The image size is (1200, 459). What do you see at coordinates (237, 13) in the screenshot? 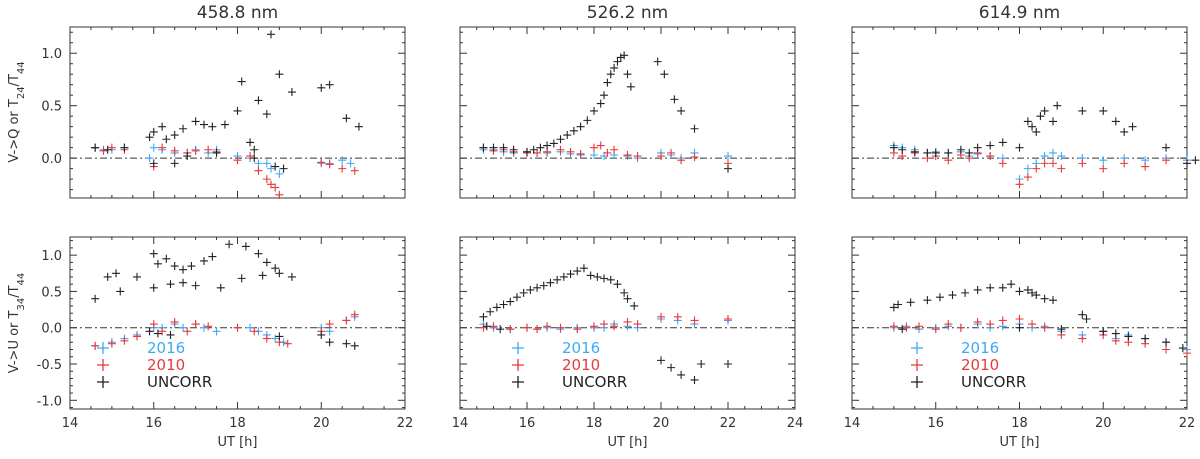
I see `panel-title: 458.8 nm` at bounding box center [237, 13].